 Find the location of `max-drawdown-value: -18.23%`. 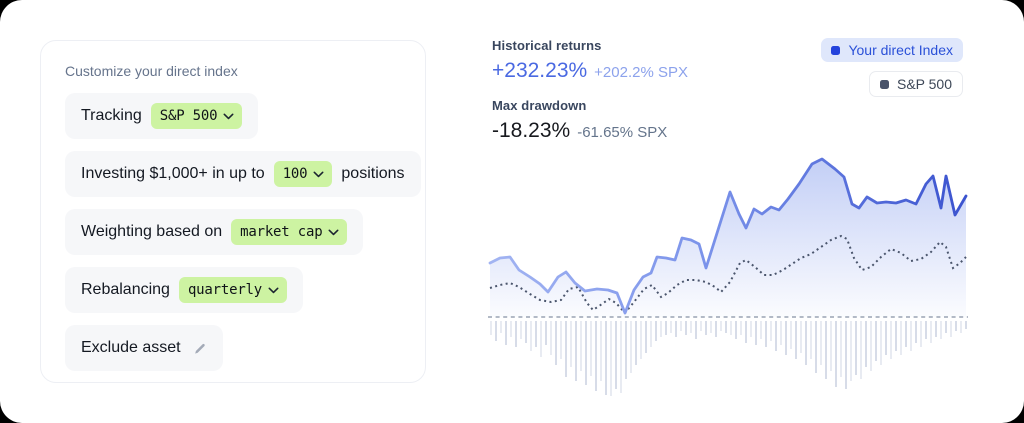

max-drawdown-value: -18.23% is located at coordinates (531, 130).